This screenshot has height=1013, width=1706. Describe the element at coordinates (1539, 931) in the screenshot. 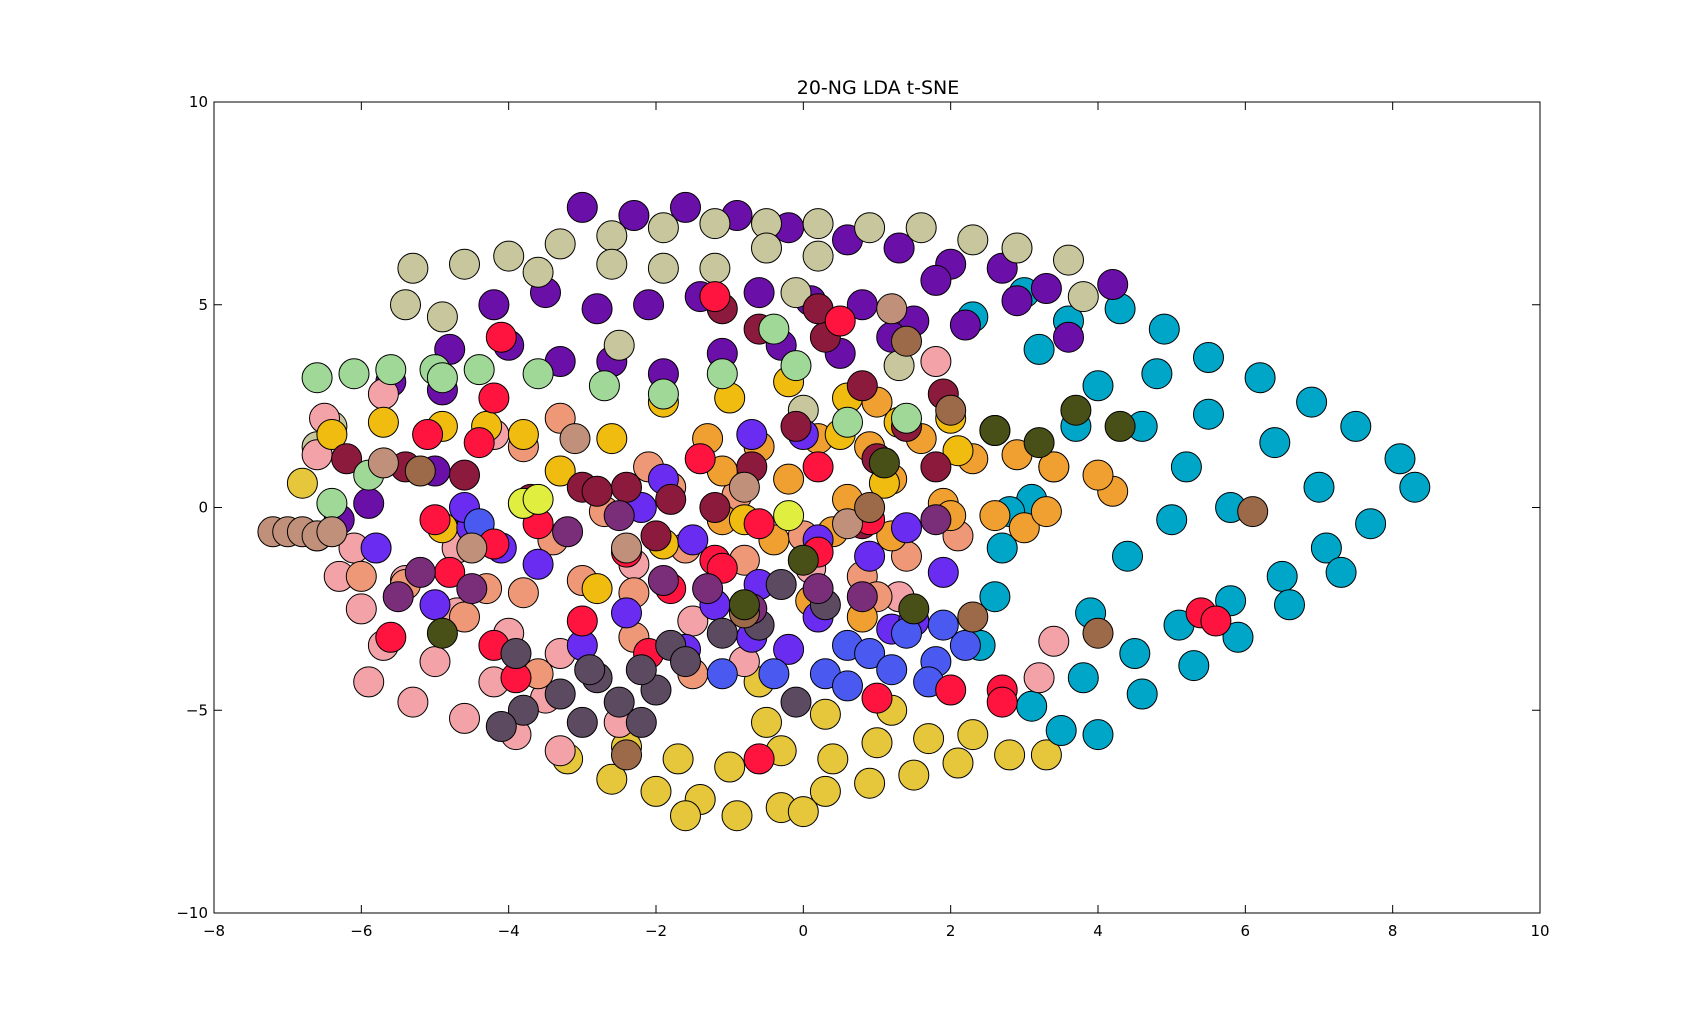

I see `x-tick-label: 10` at that location.